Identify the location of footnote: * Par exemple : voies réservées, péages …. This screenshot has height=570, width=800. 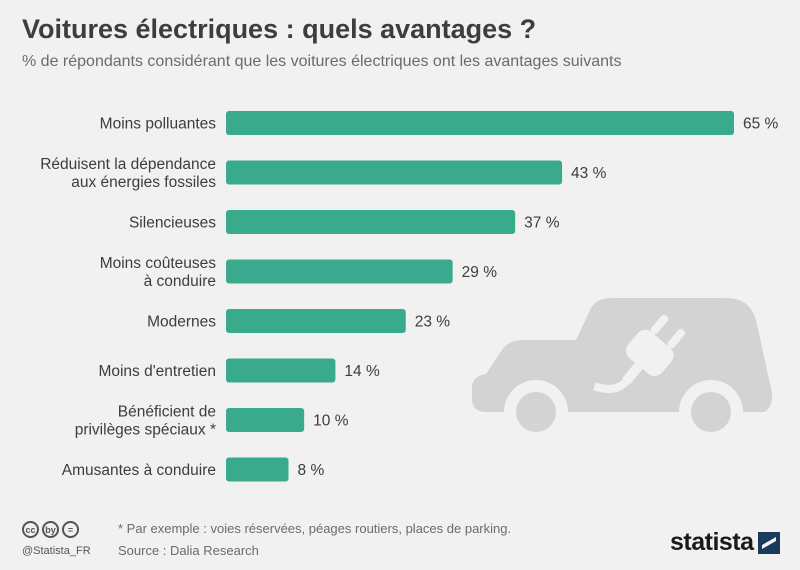
(315, 528).